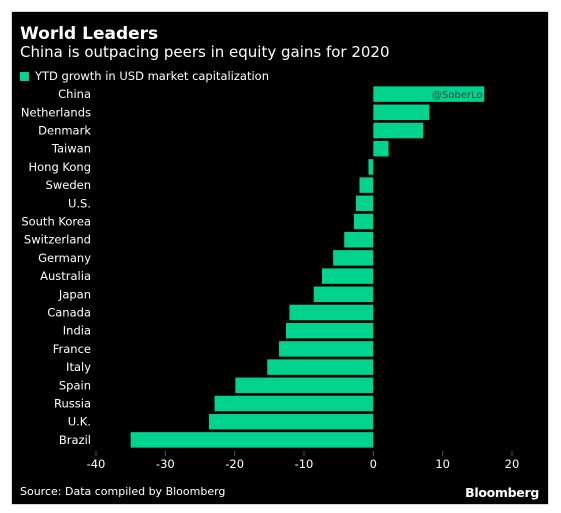 The image size is (561, 513). Describe the element at coordinates (75, 440) in the screenshot. I see `category-label: Brazil` at that location.